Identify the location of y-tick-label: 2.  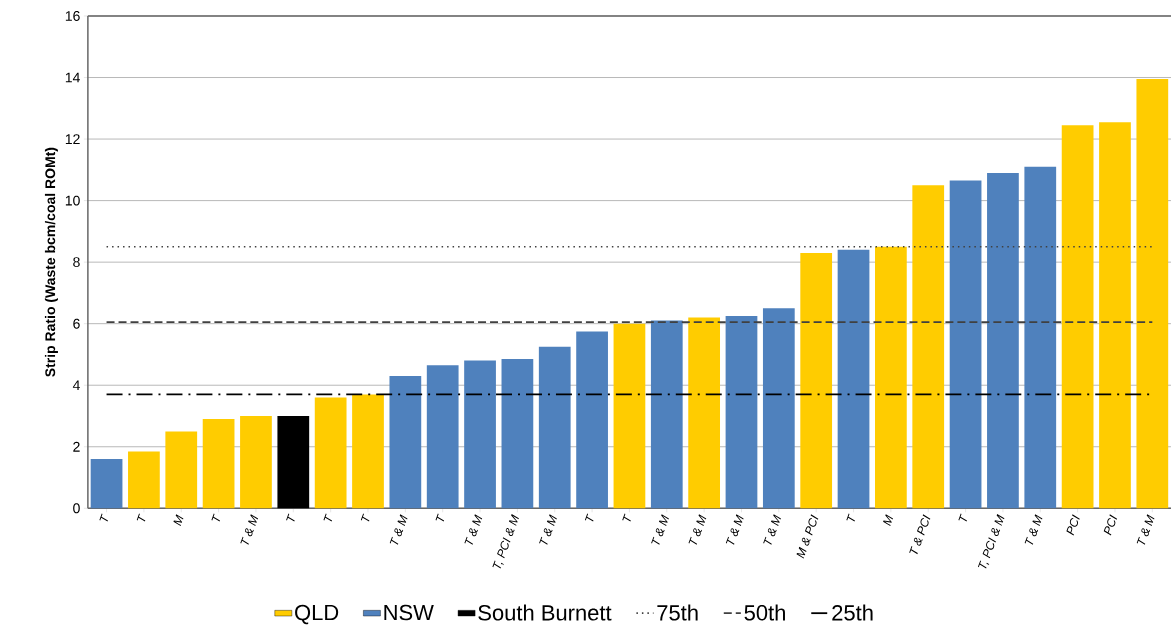
(76, 446).